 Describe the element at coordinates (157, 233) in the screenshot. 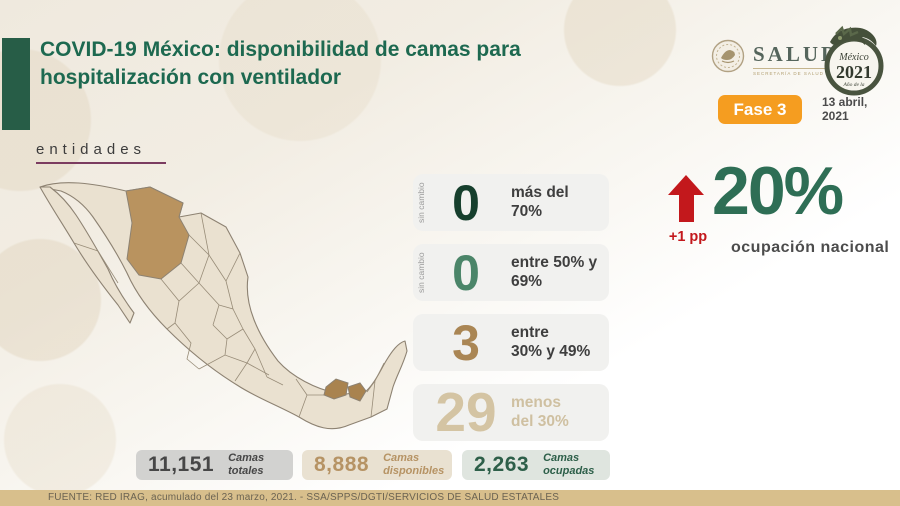

I see `map-highlight-north` at that location.